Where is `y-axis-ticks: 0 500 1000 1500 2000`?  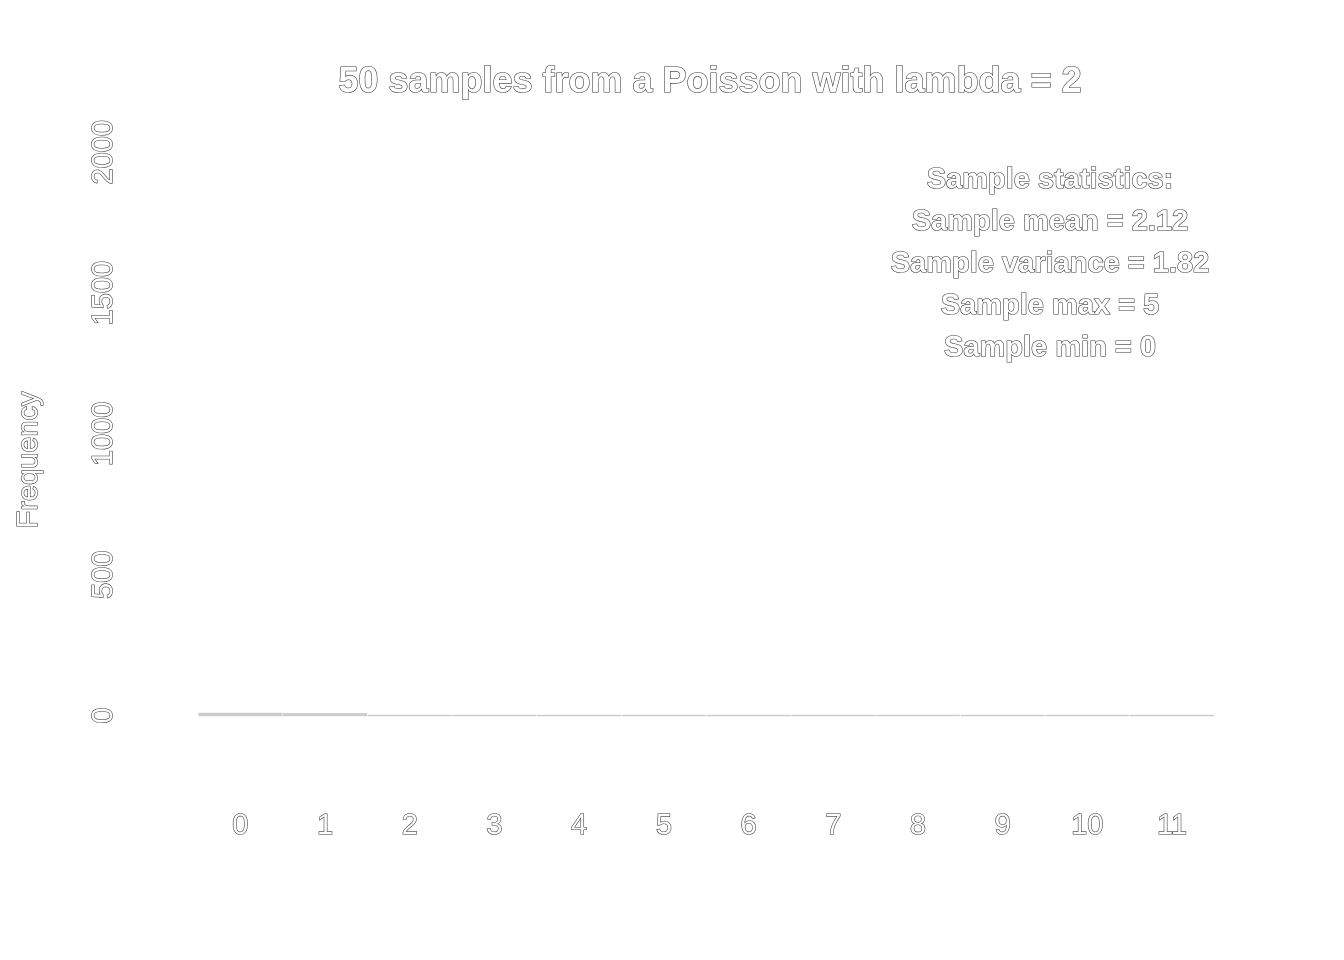 y-axis-ticks: 0 500 1000 1500 2000 is located at coordinates (102, 421).